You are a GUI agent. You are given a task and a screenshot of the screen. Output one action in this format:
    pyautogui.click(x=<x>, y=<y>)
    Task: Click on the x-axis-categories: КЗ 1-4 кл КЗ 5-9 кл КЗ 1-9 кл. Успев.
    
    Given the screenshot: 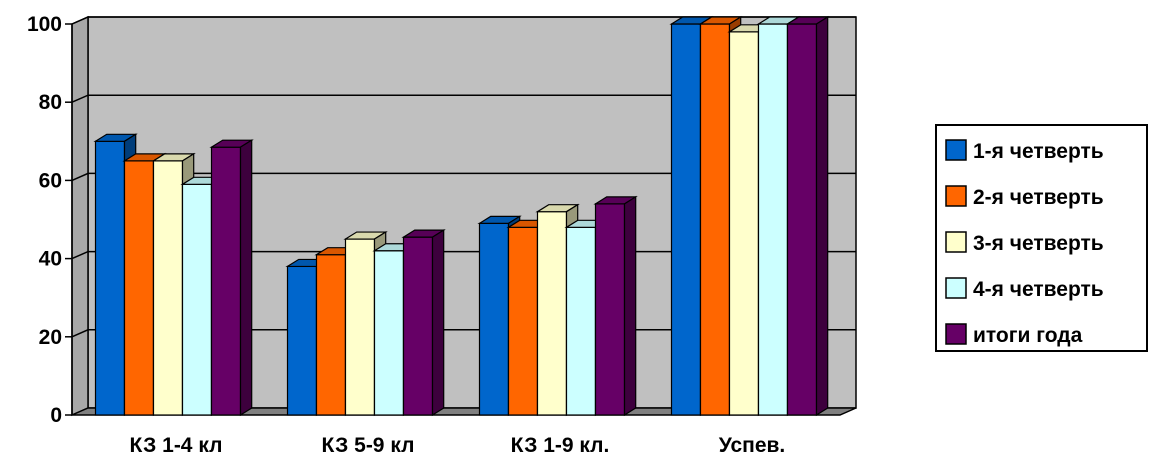 What is the action you would take?
    pyautogui.click(x=458, y=445)
    